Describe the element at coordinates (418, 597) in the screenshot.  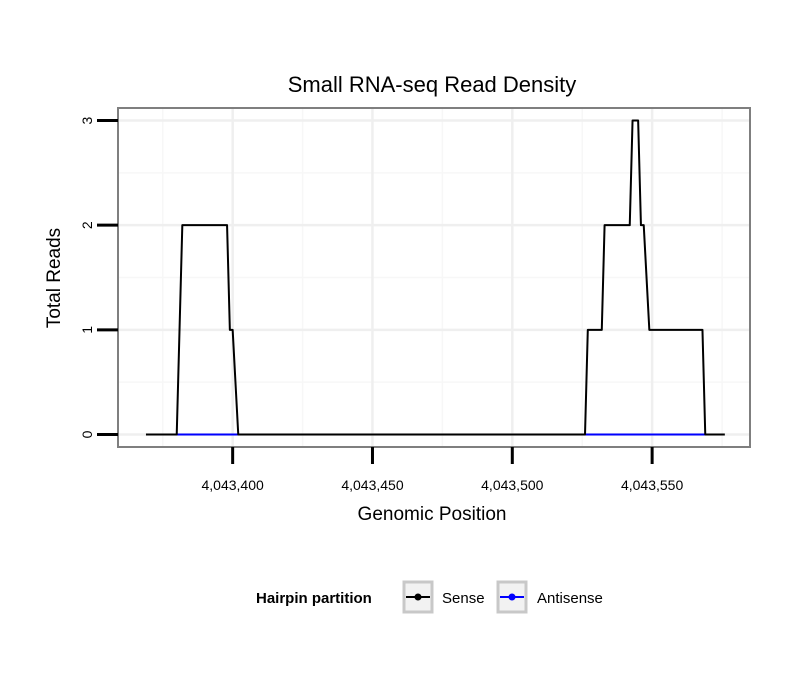
I see `legend-key-sense-point` at that location.